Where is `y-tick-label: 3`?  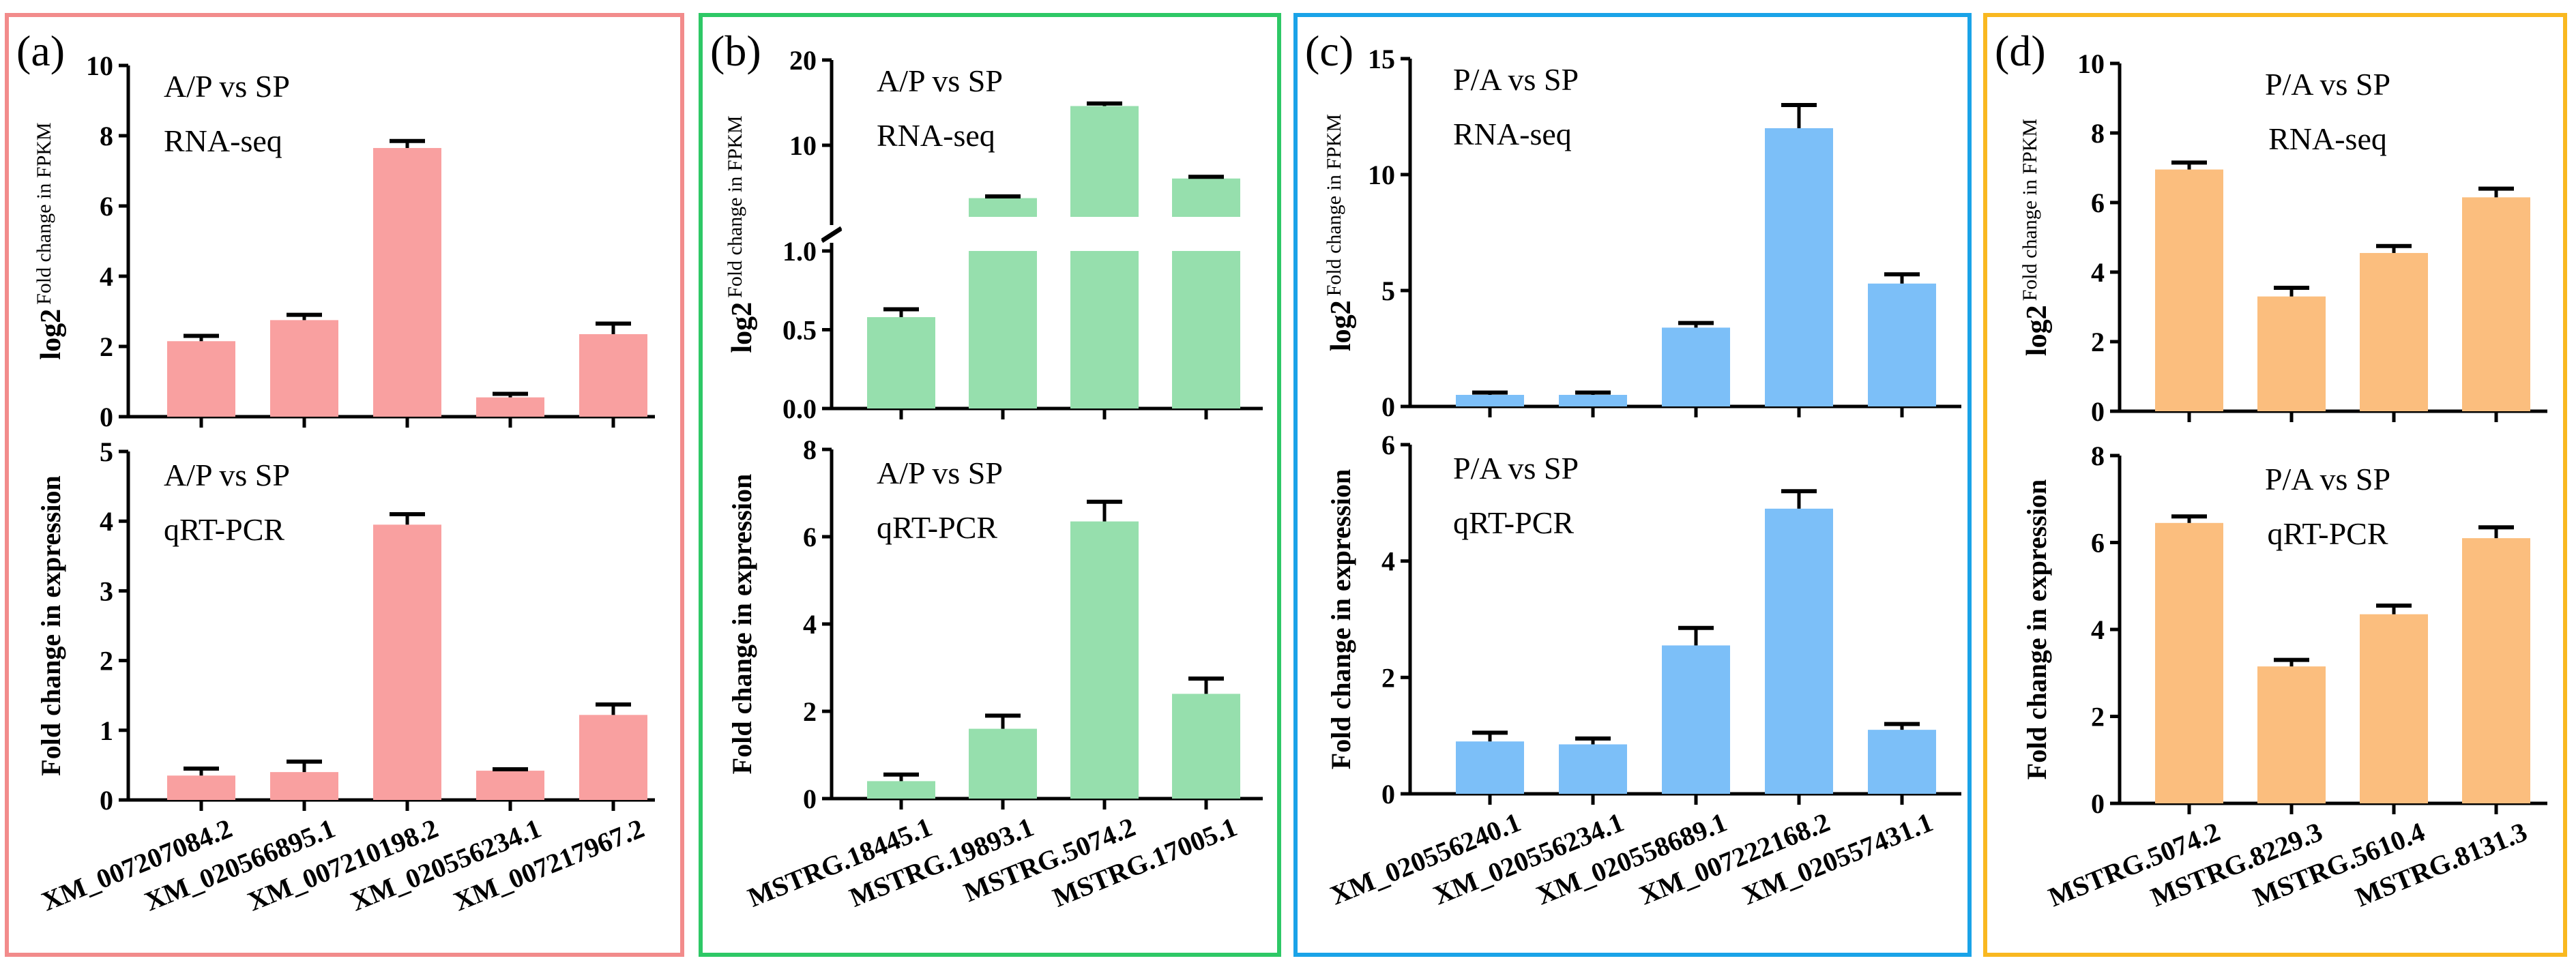 y-tick-label: 3 is located at coordinates (106, 591).